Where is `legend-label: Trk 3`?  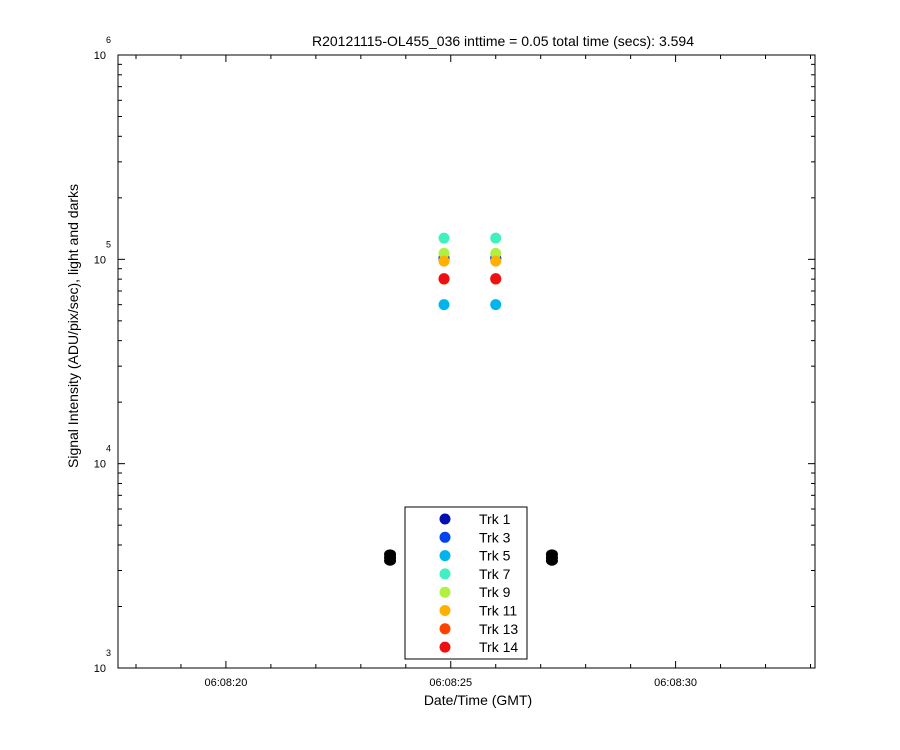
legend-label: Trk 3 is located at coordinates (495, 537).